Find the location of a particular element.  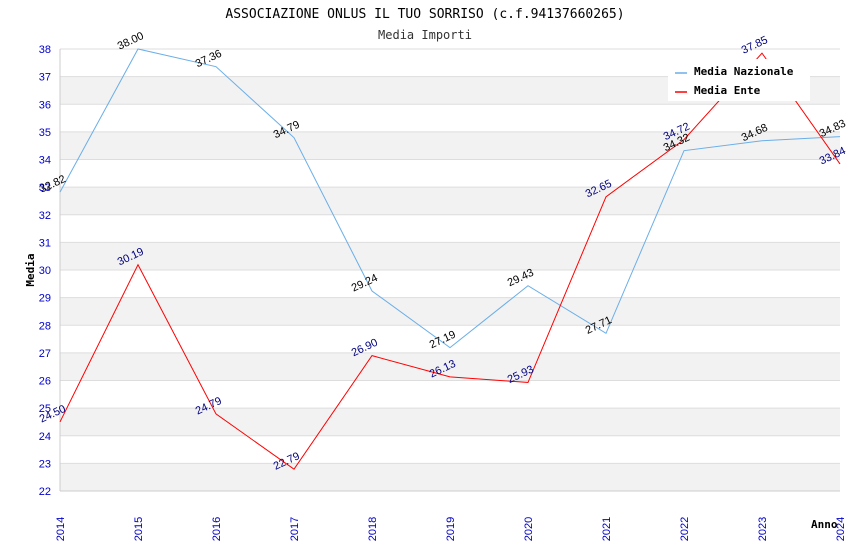

y-tick-label: 29 is located at coordinates (45, 299).